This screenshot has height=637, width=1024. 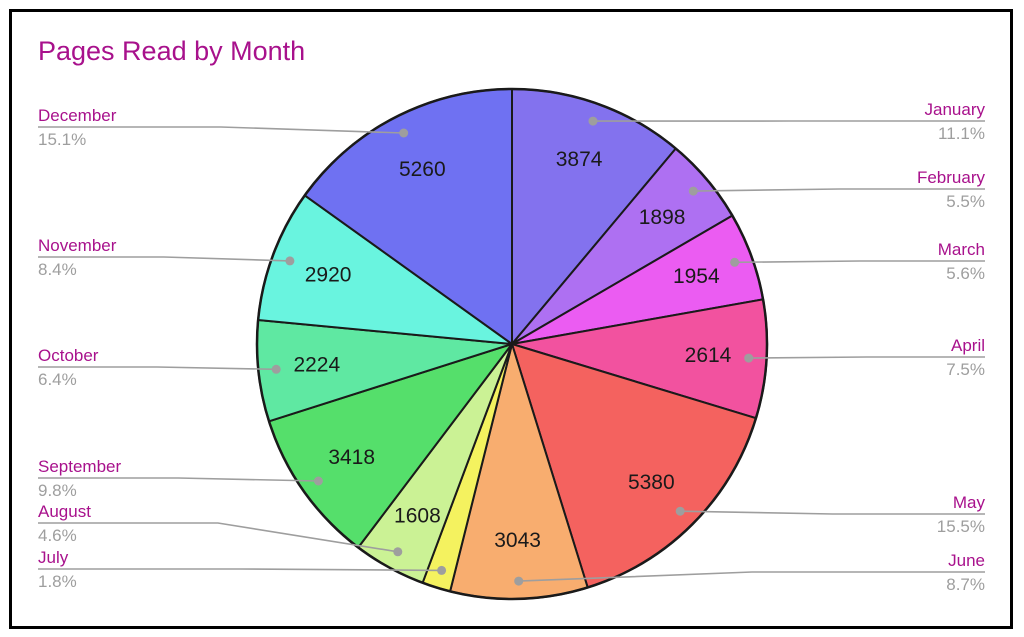 I want to click on callout-october: October 6.4%, so click(x=68, y=367).